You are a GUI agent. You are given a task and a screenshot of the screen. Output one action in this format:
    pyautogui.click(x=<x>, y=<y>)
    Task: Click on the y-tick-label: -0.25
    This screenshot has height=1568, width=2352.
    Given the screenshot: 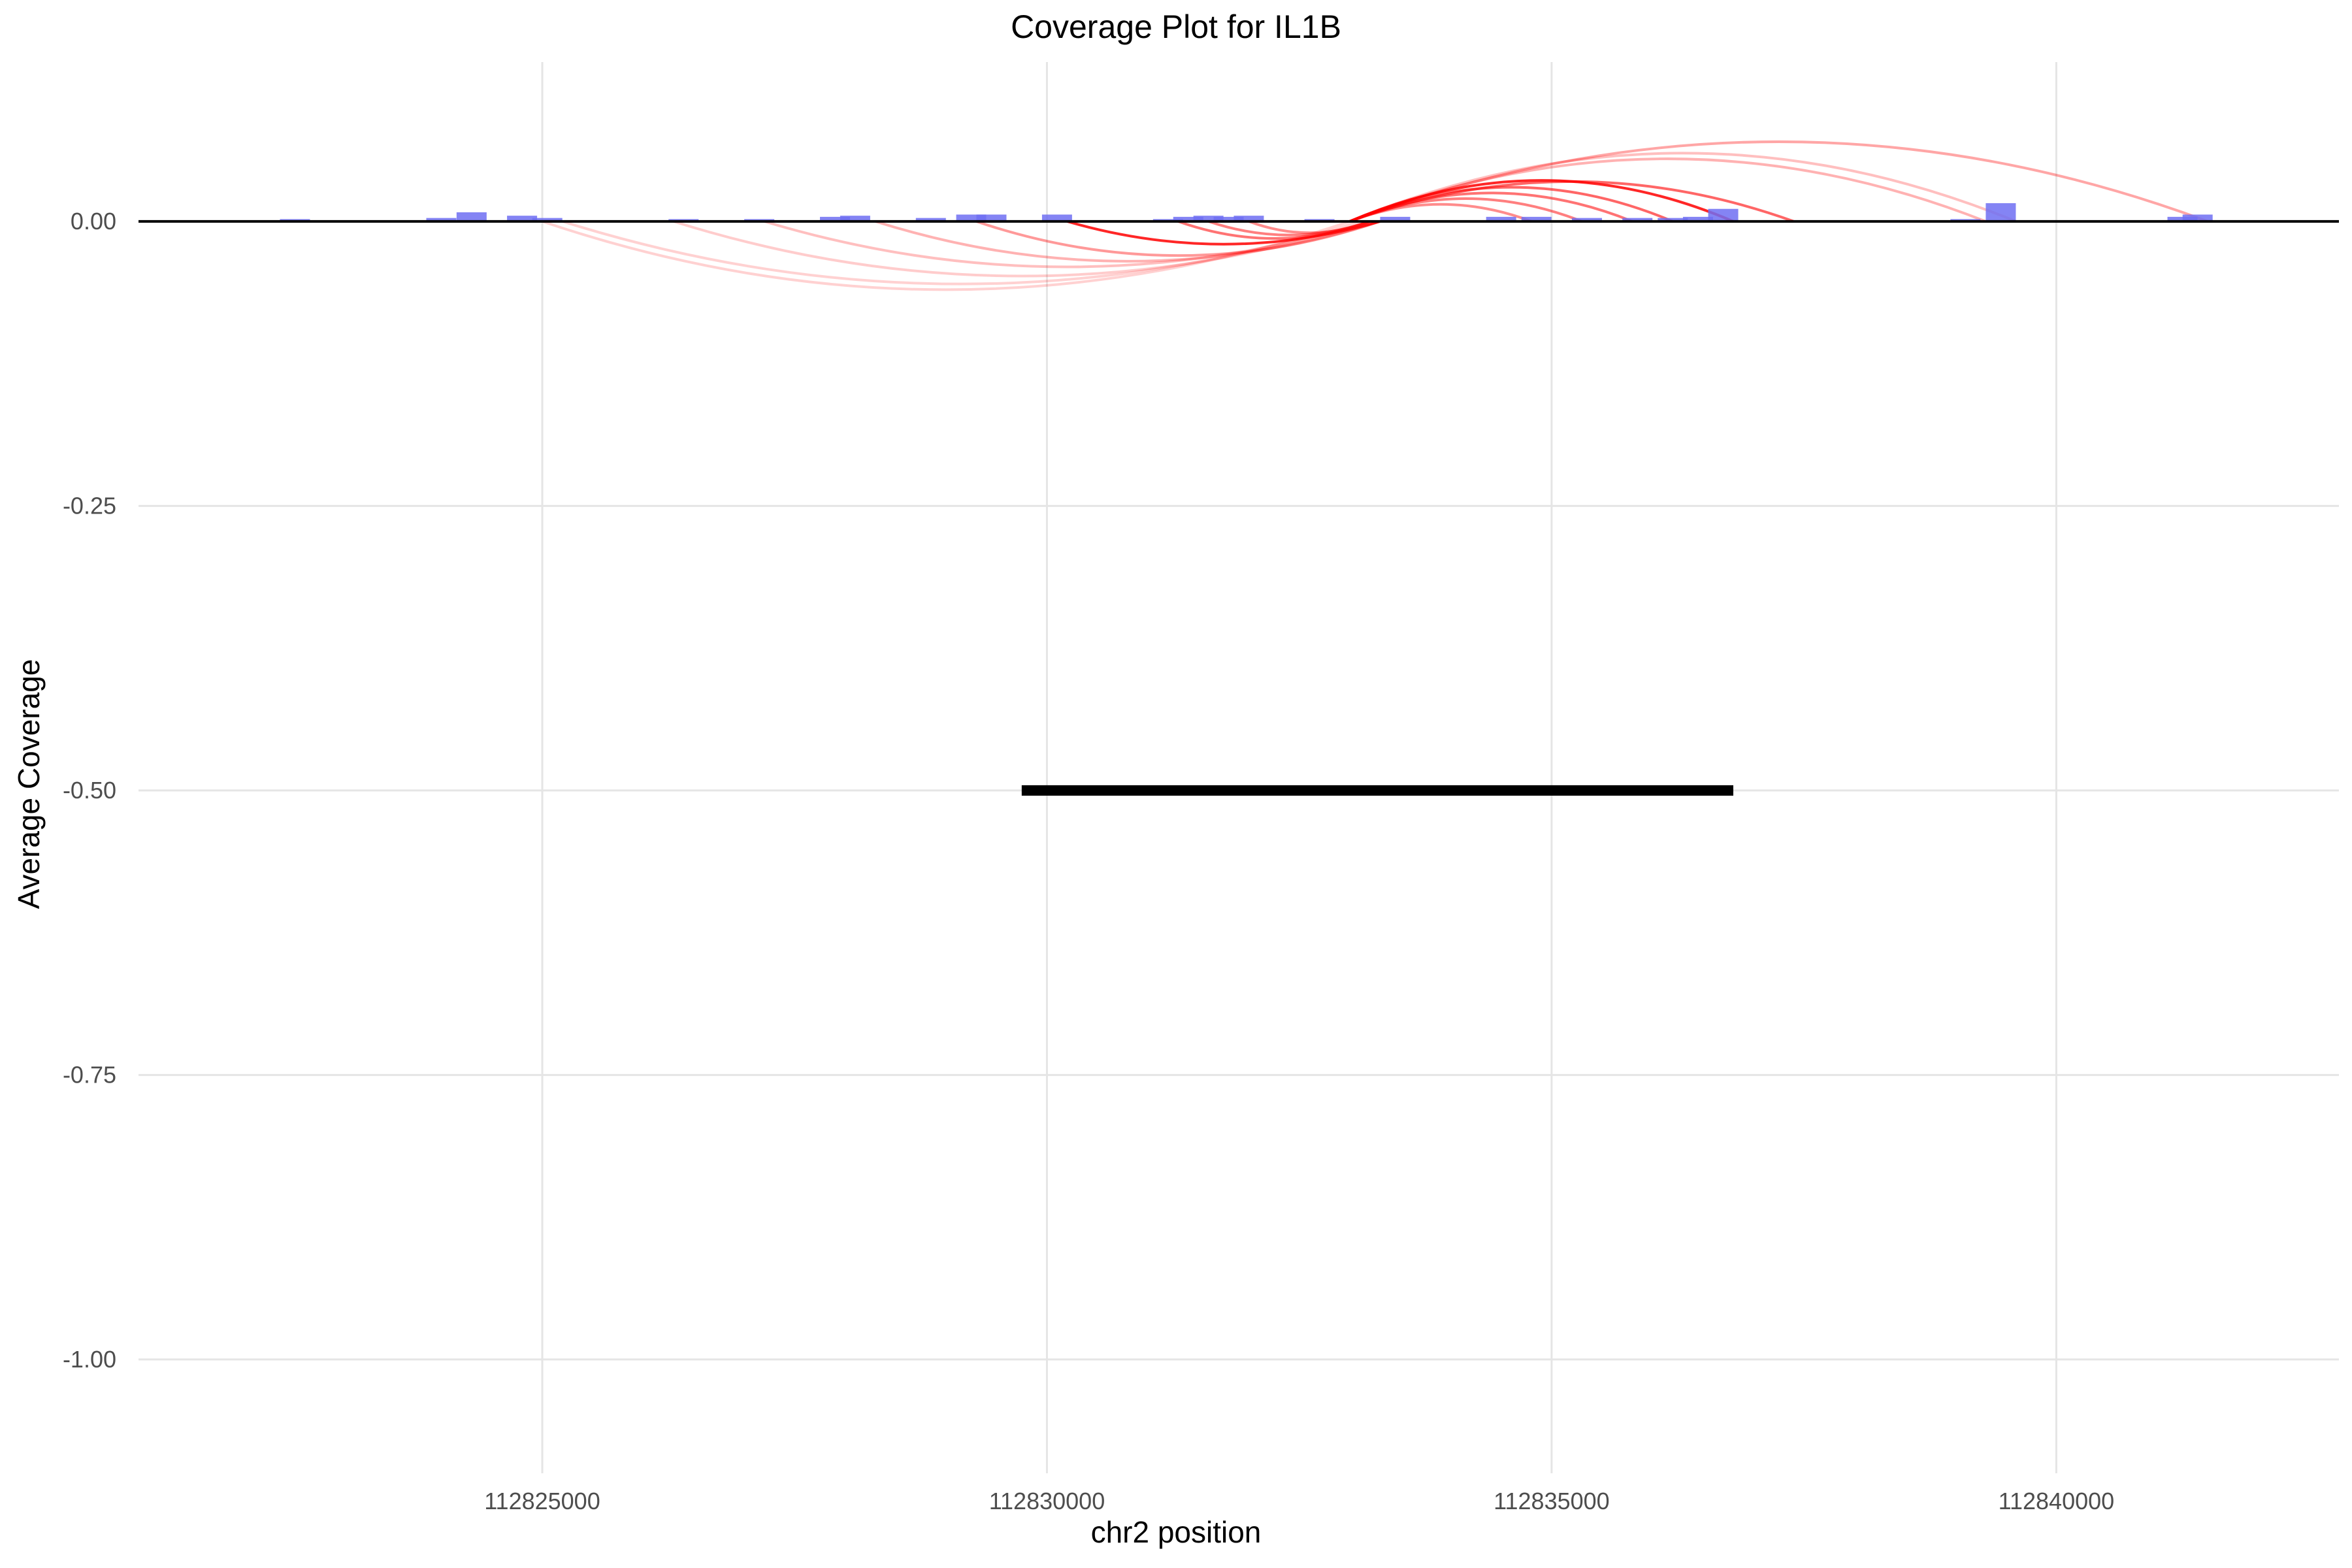 What is the action you would take?
    pyautogui.click(x=89, y=505)
    